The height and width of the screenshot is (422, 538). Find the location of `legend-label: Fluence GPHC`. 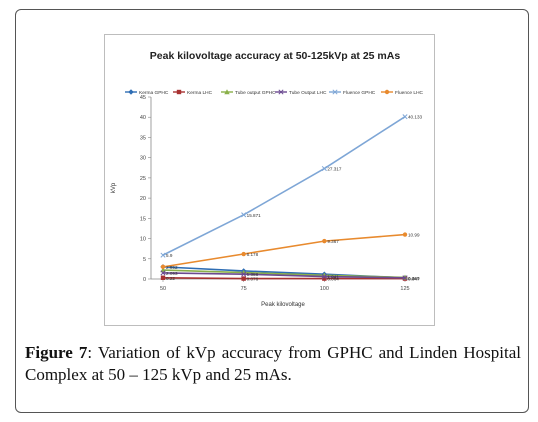

legend-label: Fluence GPHC is located at coordinates (359, 93).